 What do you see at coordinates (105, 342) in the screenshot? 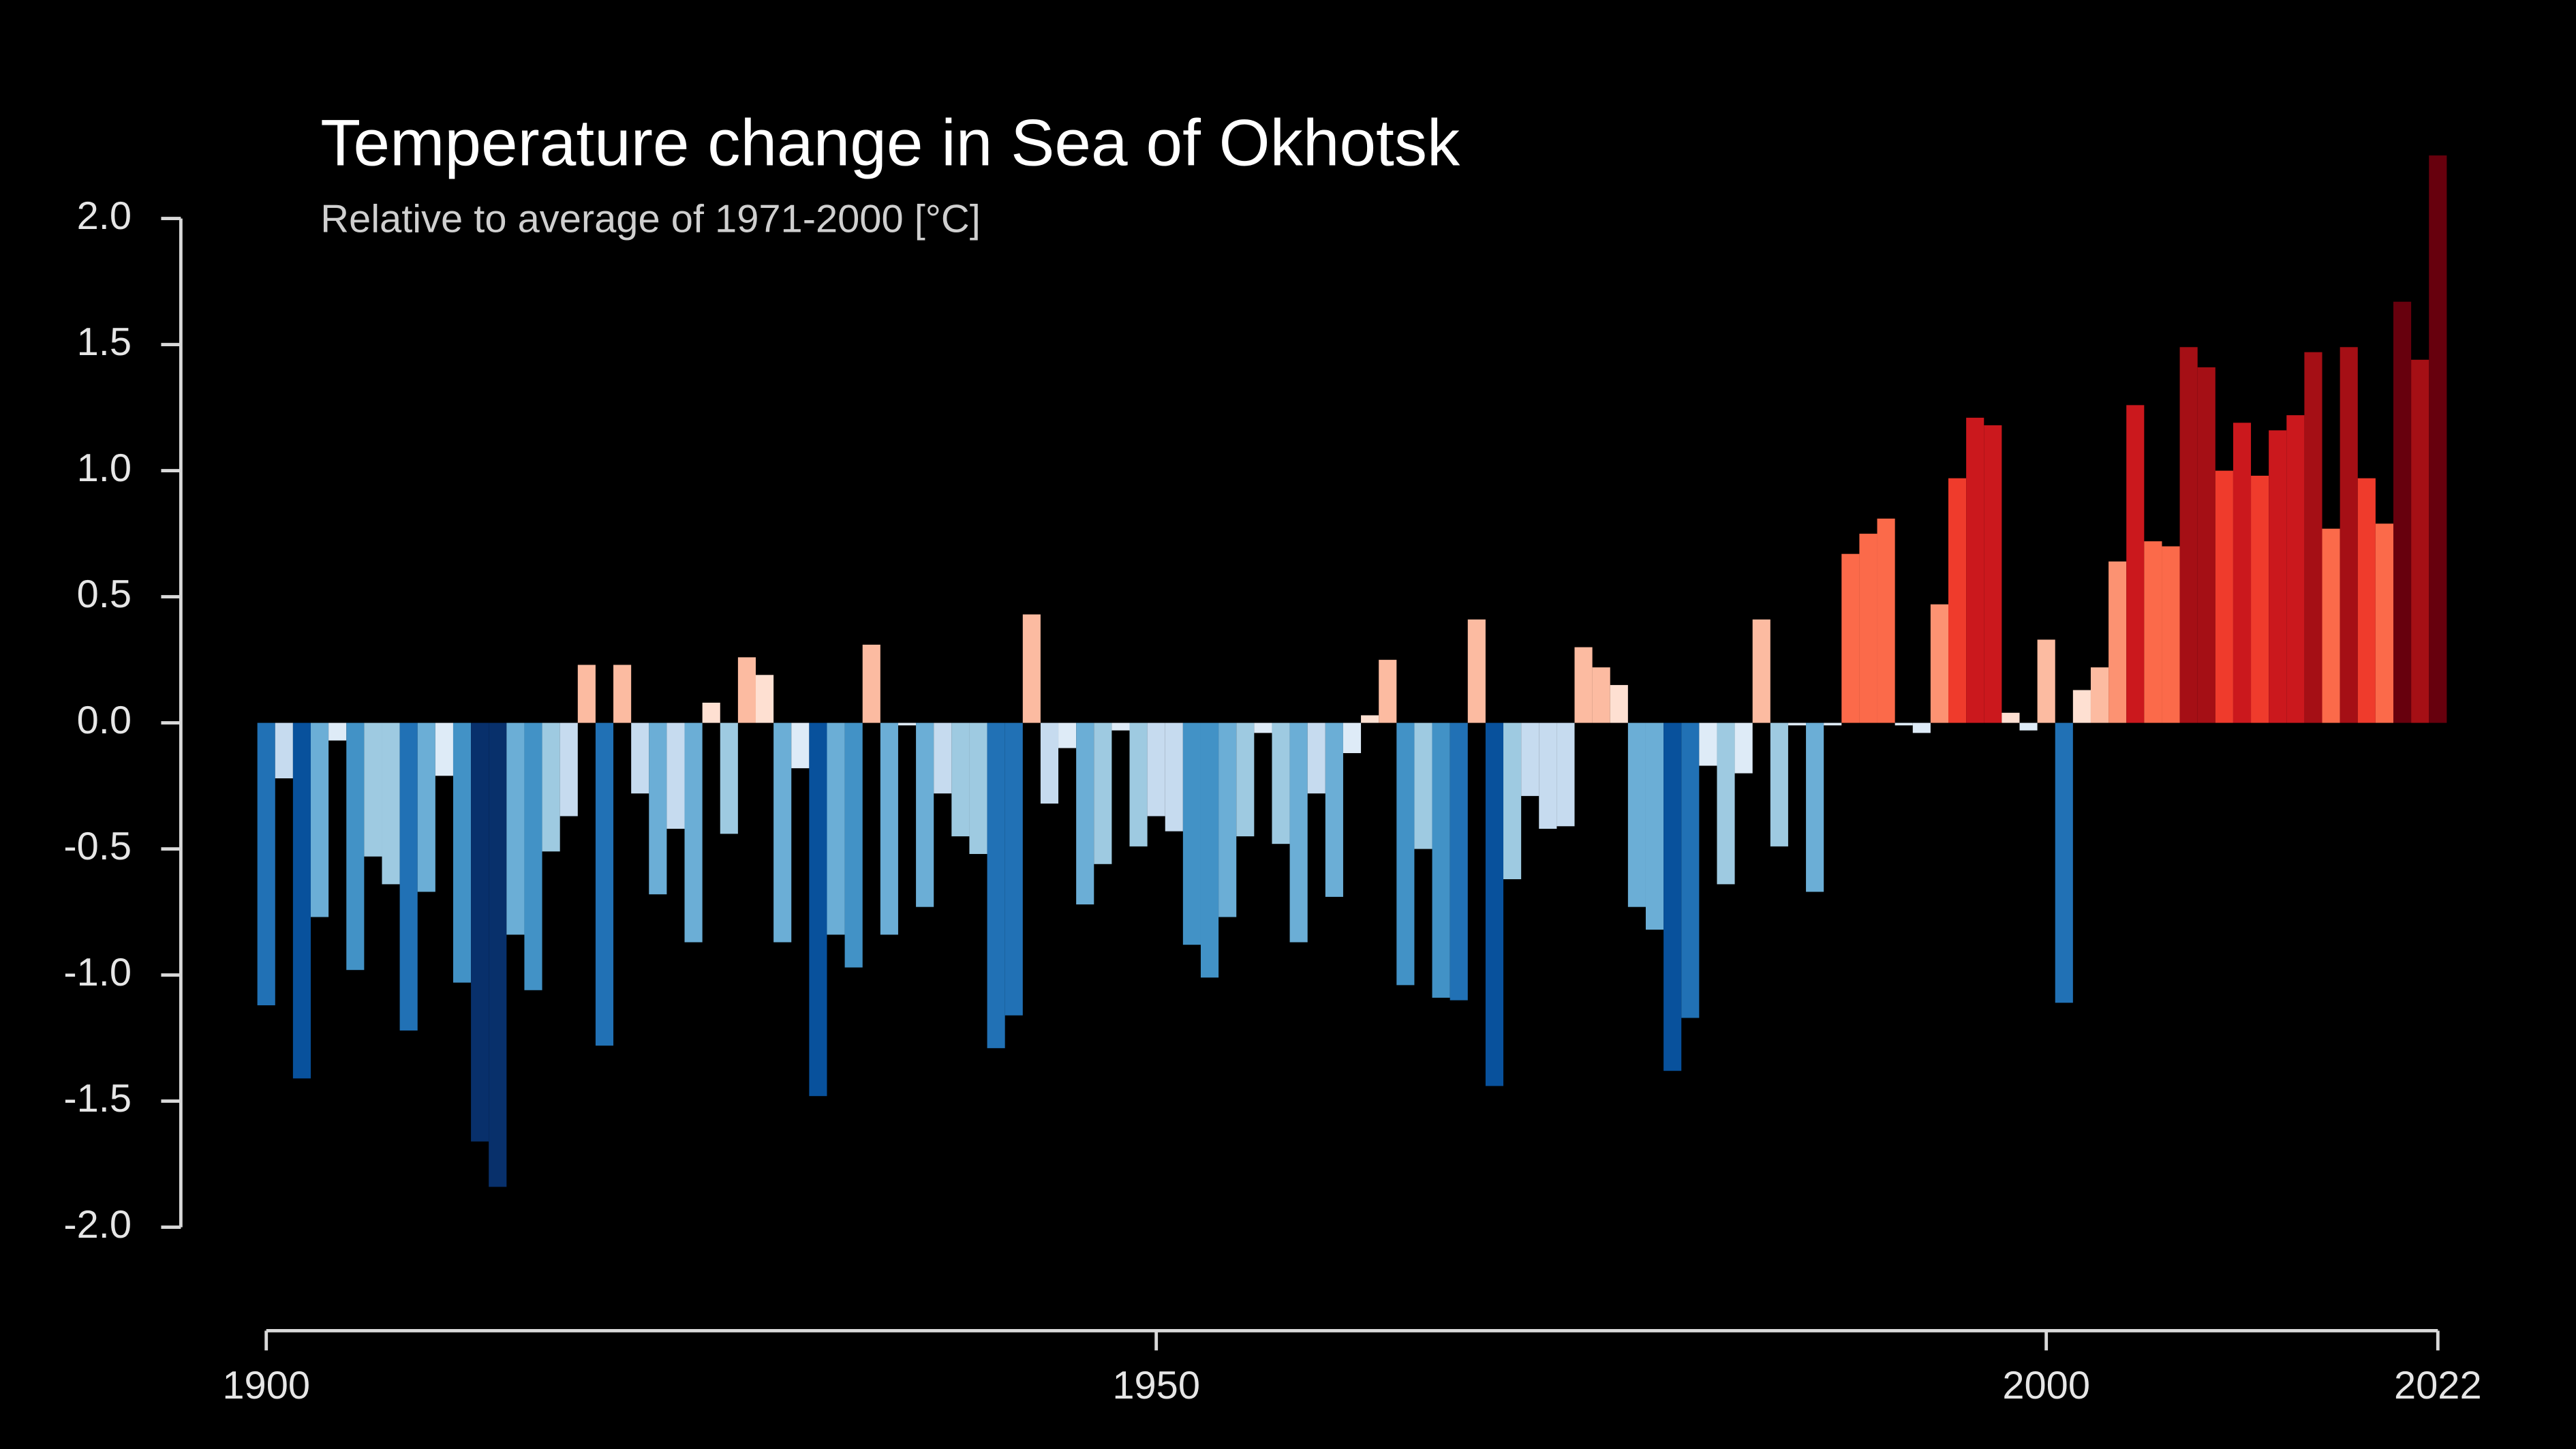
I see `y-tick-label: 1.5` at bounding box center [105, 342].